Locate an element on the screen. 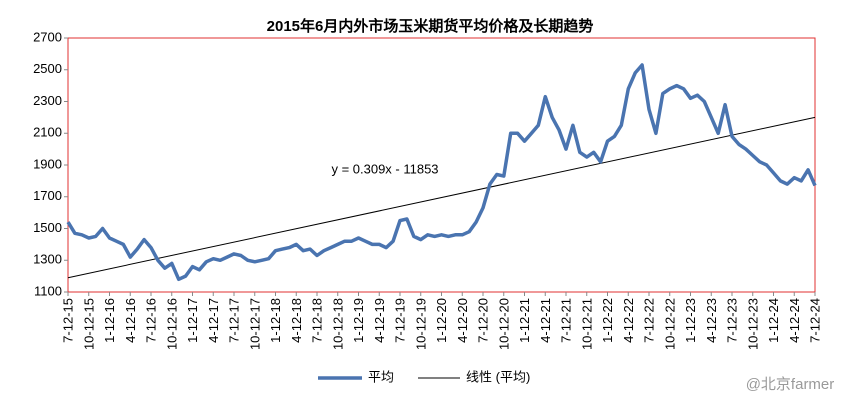 The height and width of the screenshot is (405, 860). x-tick-label: 4-12-20 is located at coordinates (462, 320).